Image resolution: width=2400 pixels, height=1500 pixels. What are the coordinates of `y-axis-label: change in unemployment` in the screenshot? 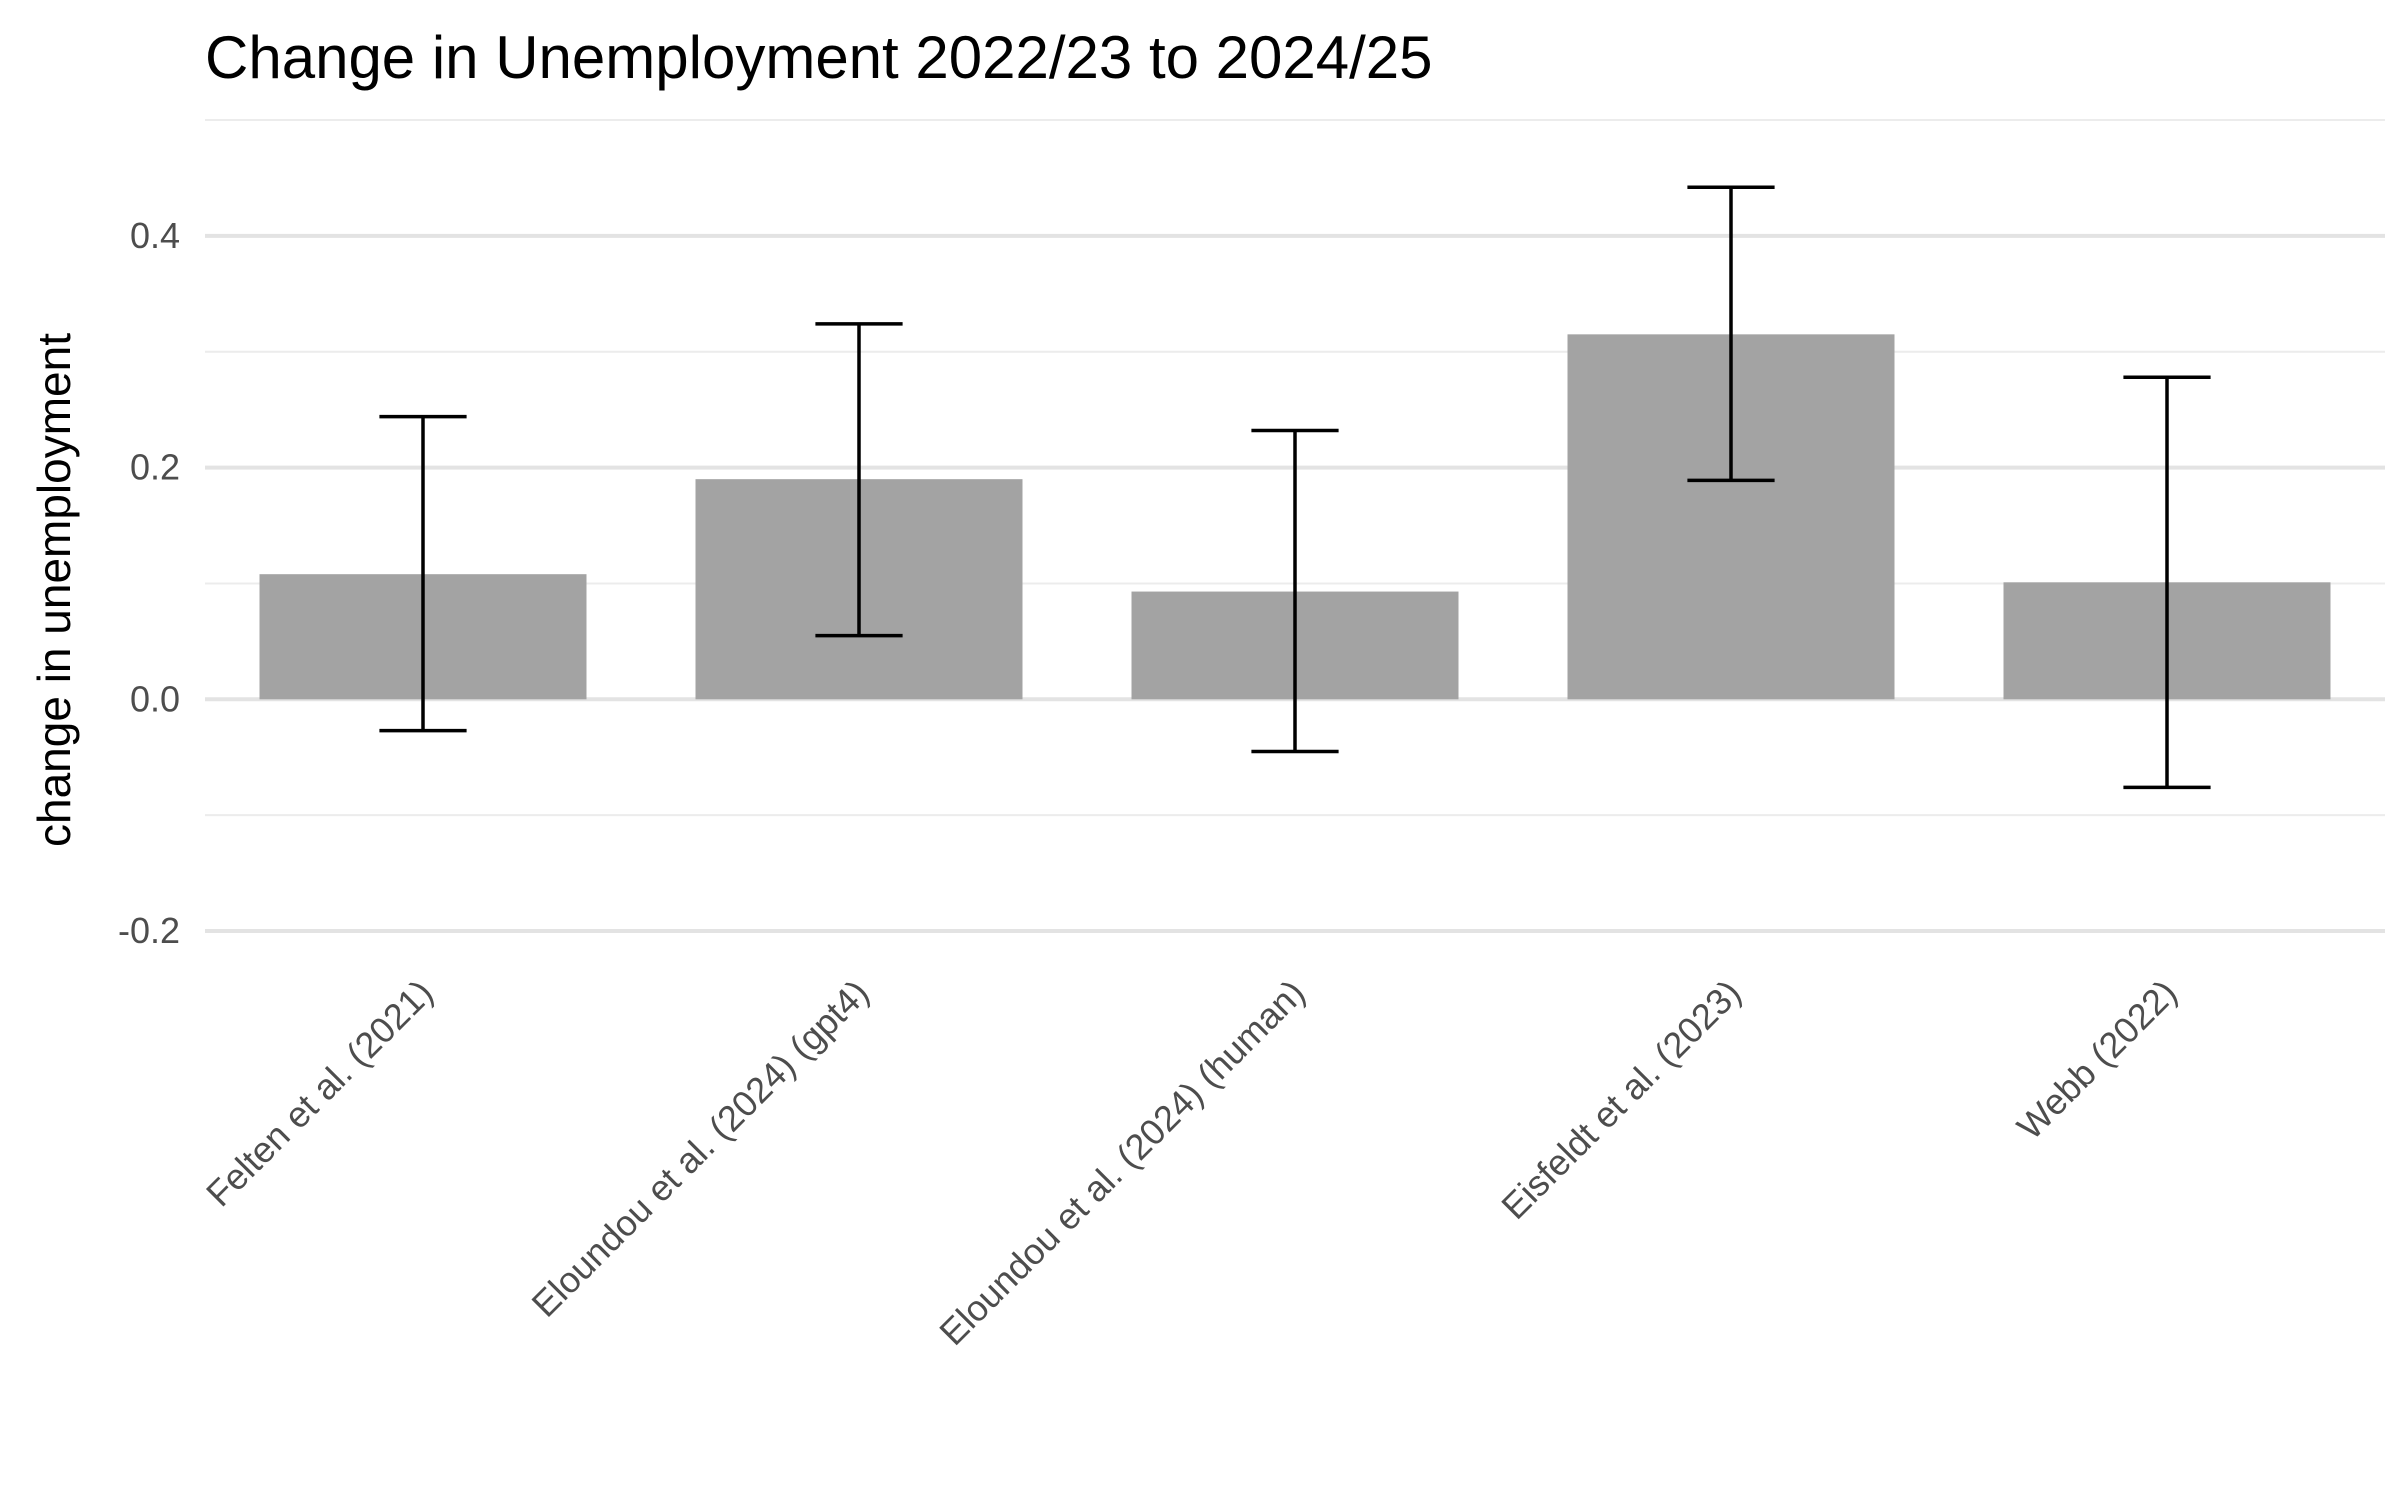 It's located at (54, 590).